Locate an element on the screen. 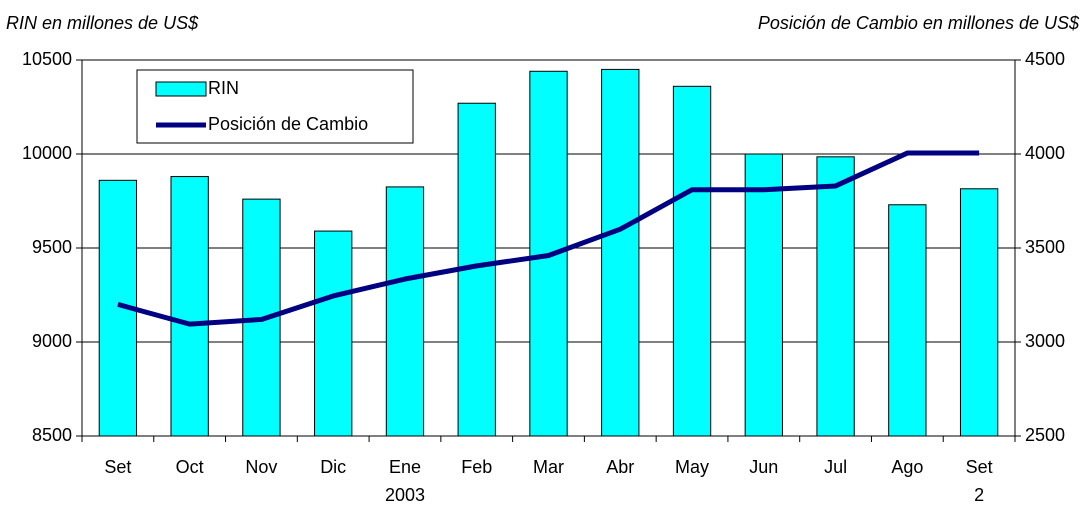 Image resolution: width=1081 pixels, height=505 pixels. x-tick-label: Mar is located at coordinates (548, 467).